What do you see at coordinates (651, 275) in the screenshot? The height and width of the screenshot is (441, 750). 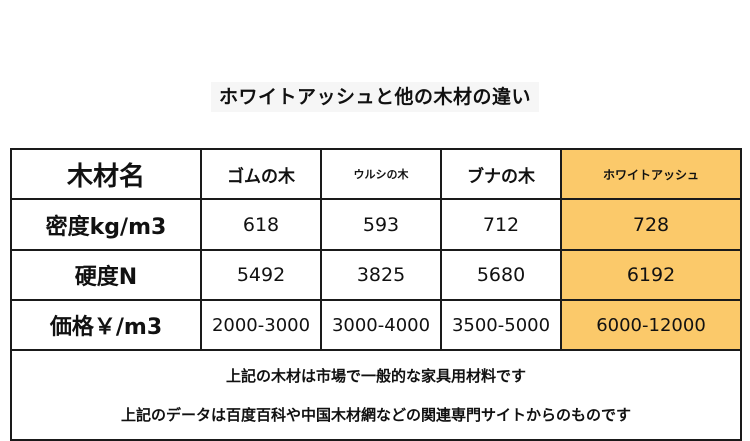 I see `table-cell-highlight: 6192` at bounding box center [651, 275].